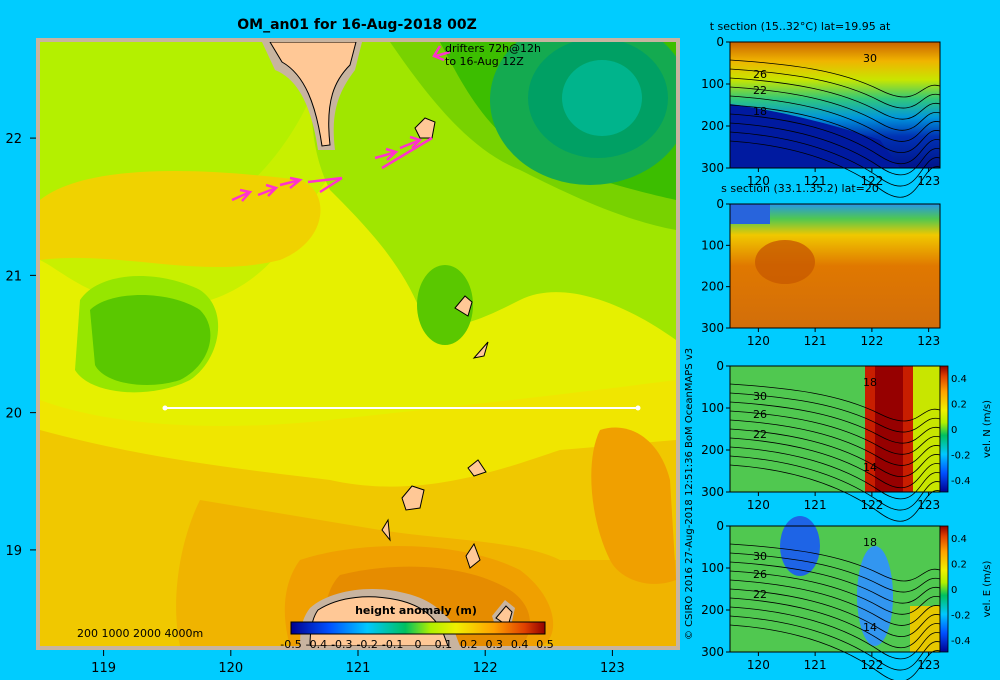 The width and height of the screenshot is (1000, 680). Describe the element at coordinates (290, 644) in the screenshot. I see `colorbar-tick-label: -0.5` at that location.